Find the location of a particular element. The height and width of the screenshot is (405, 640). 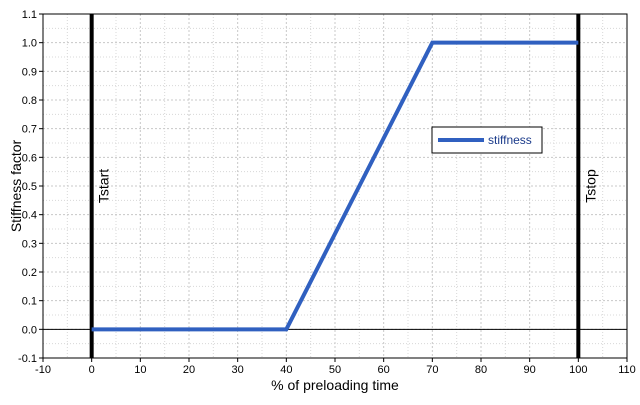

x-axis-ticks: -10 0 10 20 30 40 50 60 70 80 90 100 110 is located at coordinates (335, 367).